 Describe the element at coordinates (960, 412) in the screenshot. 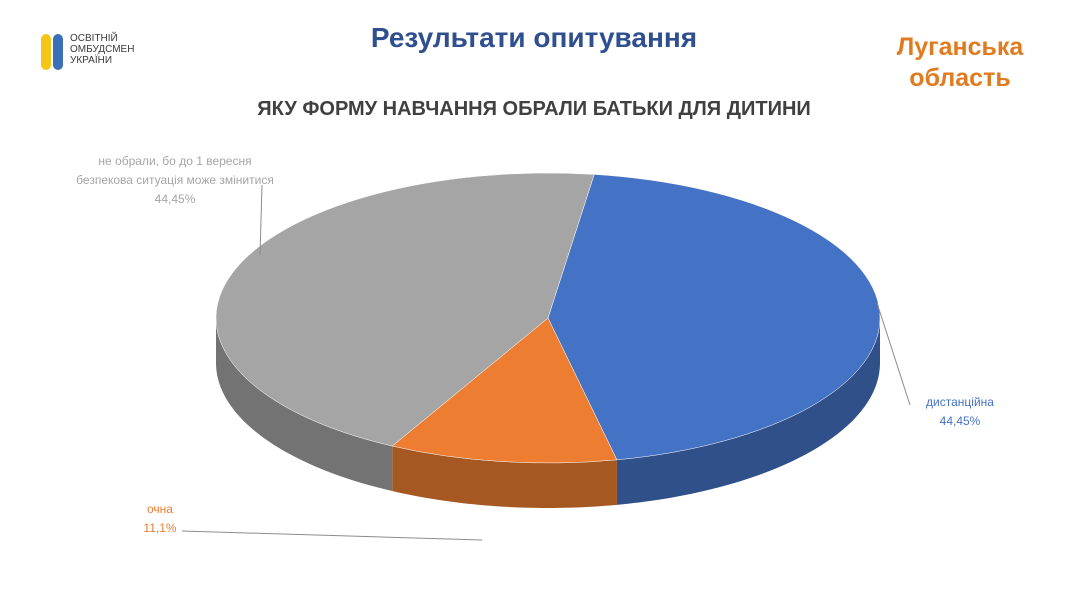

I see `data-label: дистанційна 44,45%` at that location.